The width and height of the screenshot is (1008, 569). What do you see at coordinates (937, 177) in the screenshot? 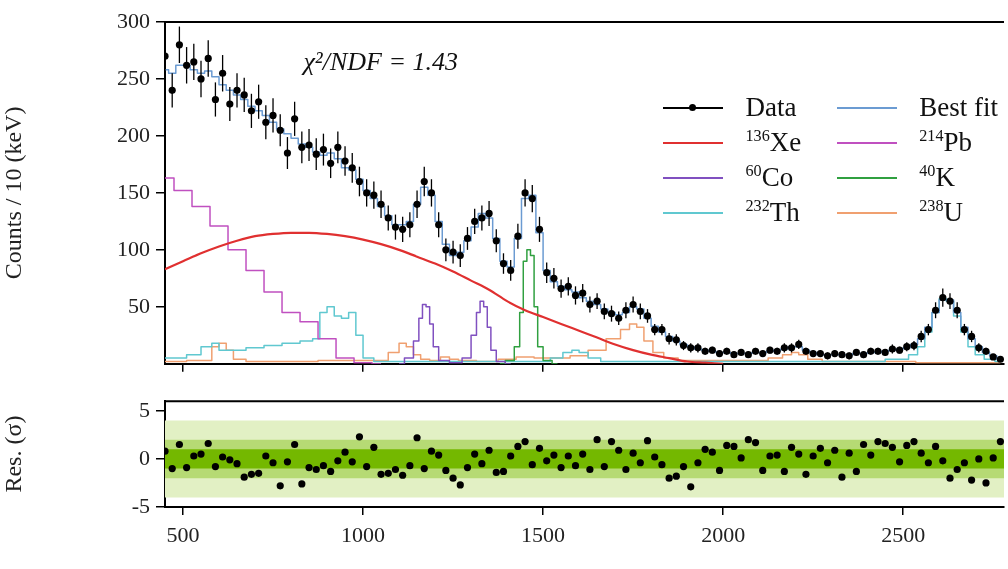
I see `legend-label: $^{40}$K` at bounding box center [937, 177].